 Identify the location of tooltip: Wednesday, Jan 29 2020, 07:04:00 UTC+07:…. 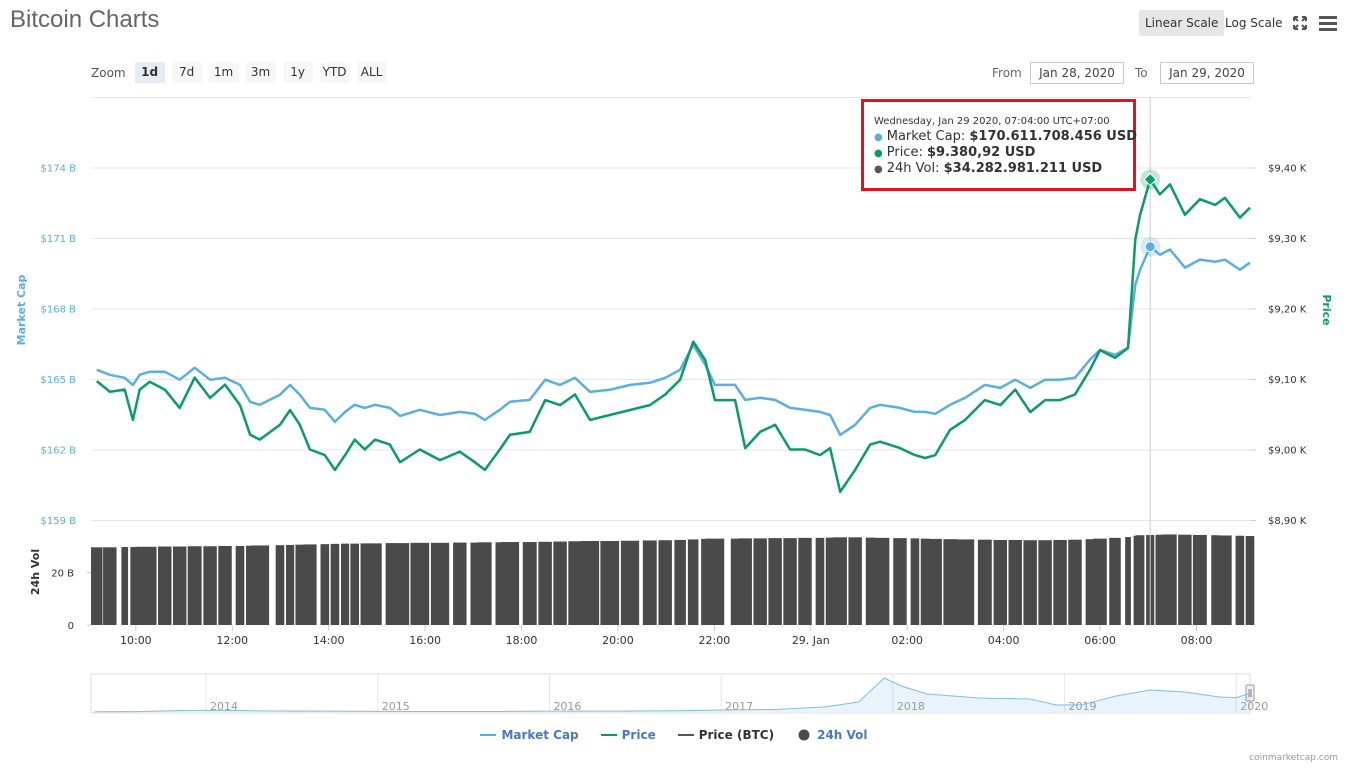
(999, 145).